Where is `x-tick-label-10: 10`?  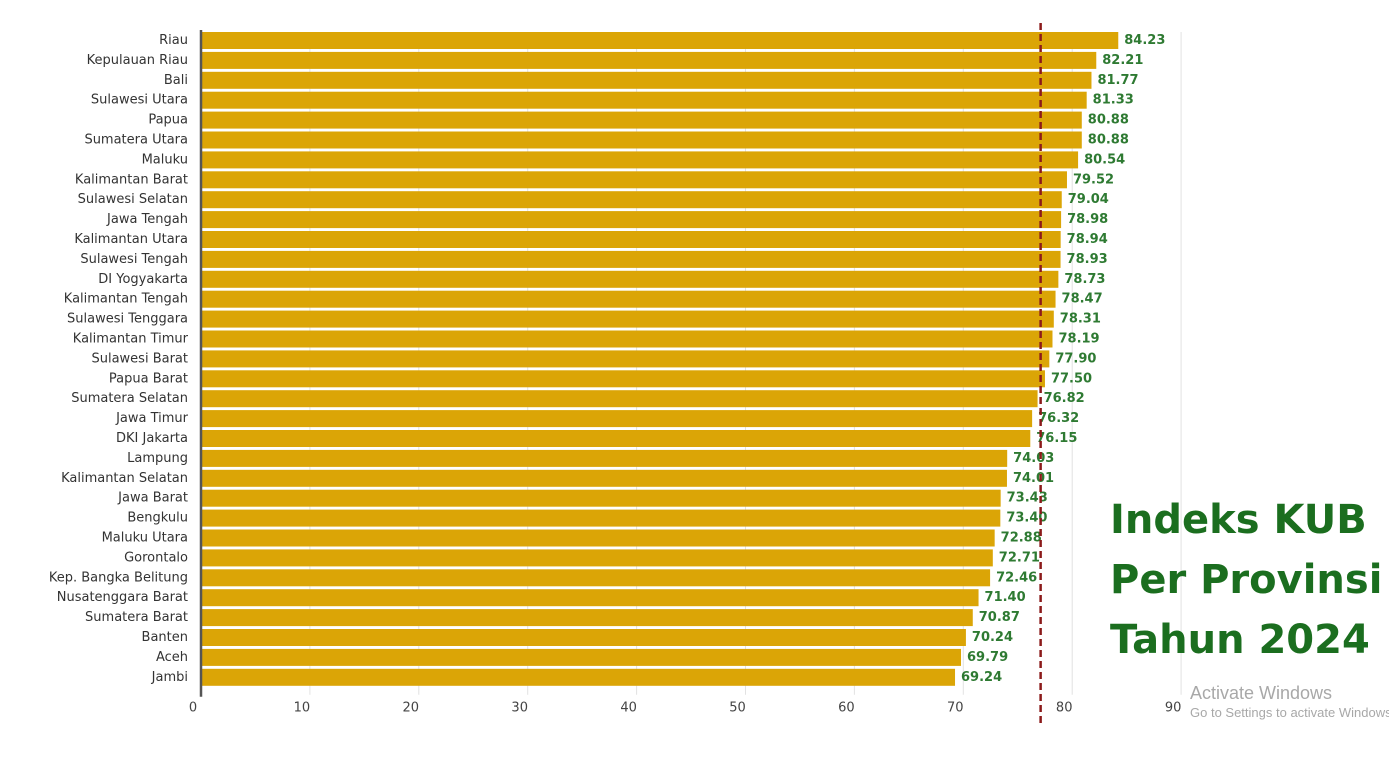 x-tick-label-10: 10 is located at coordinates (302, 708).